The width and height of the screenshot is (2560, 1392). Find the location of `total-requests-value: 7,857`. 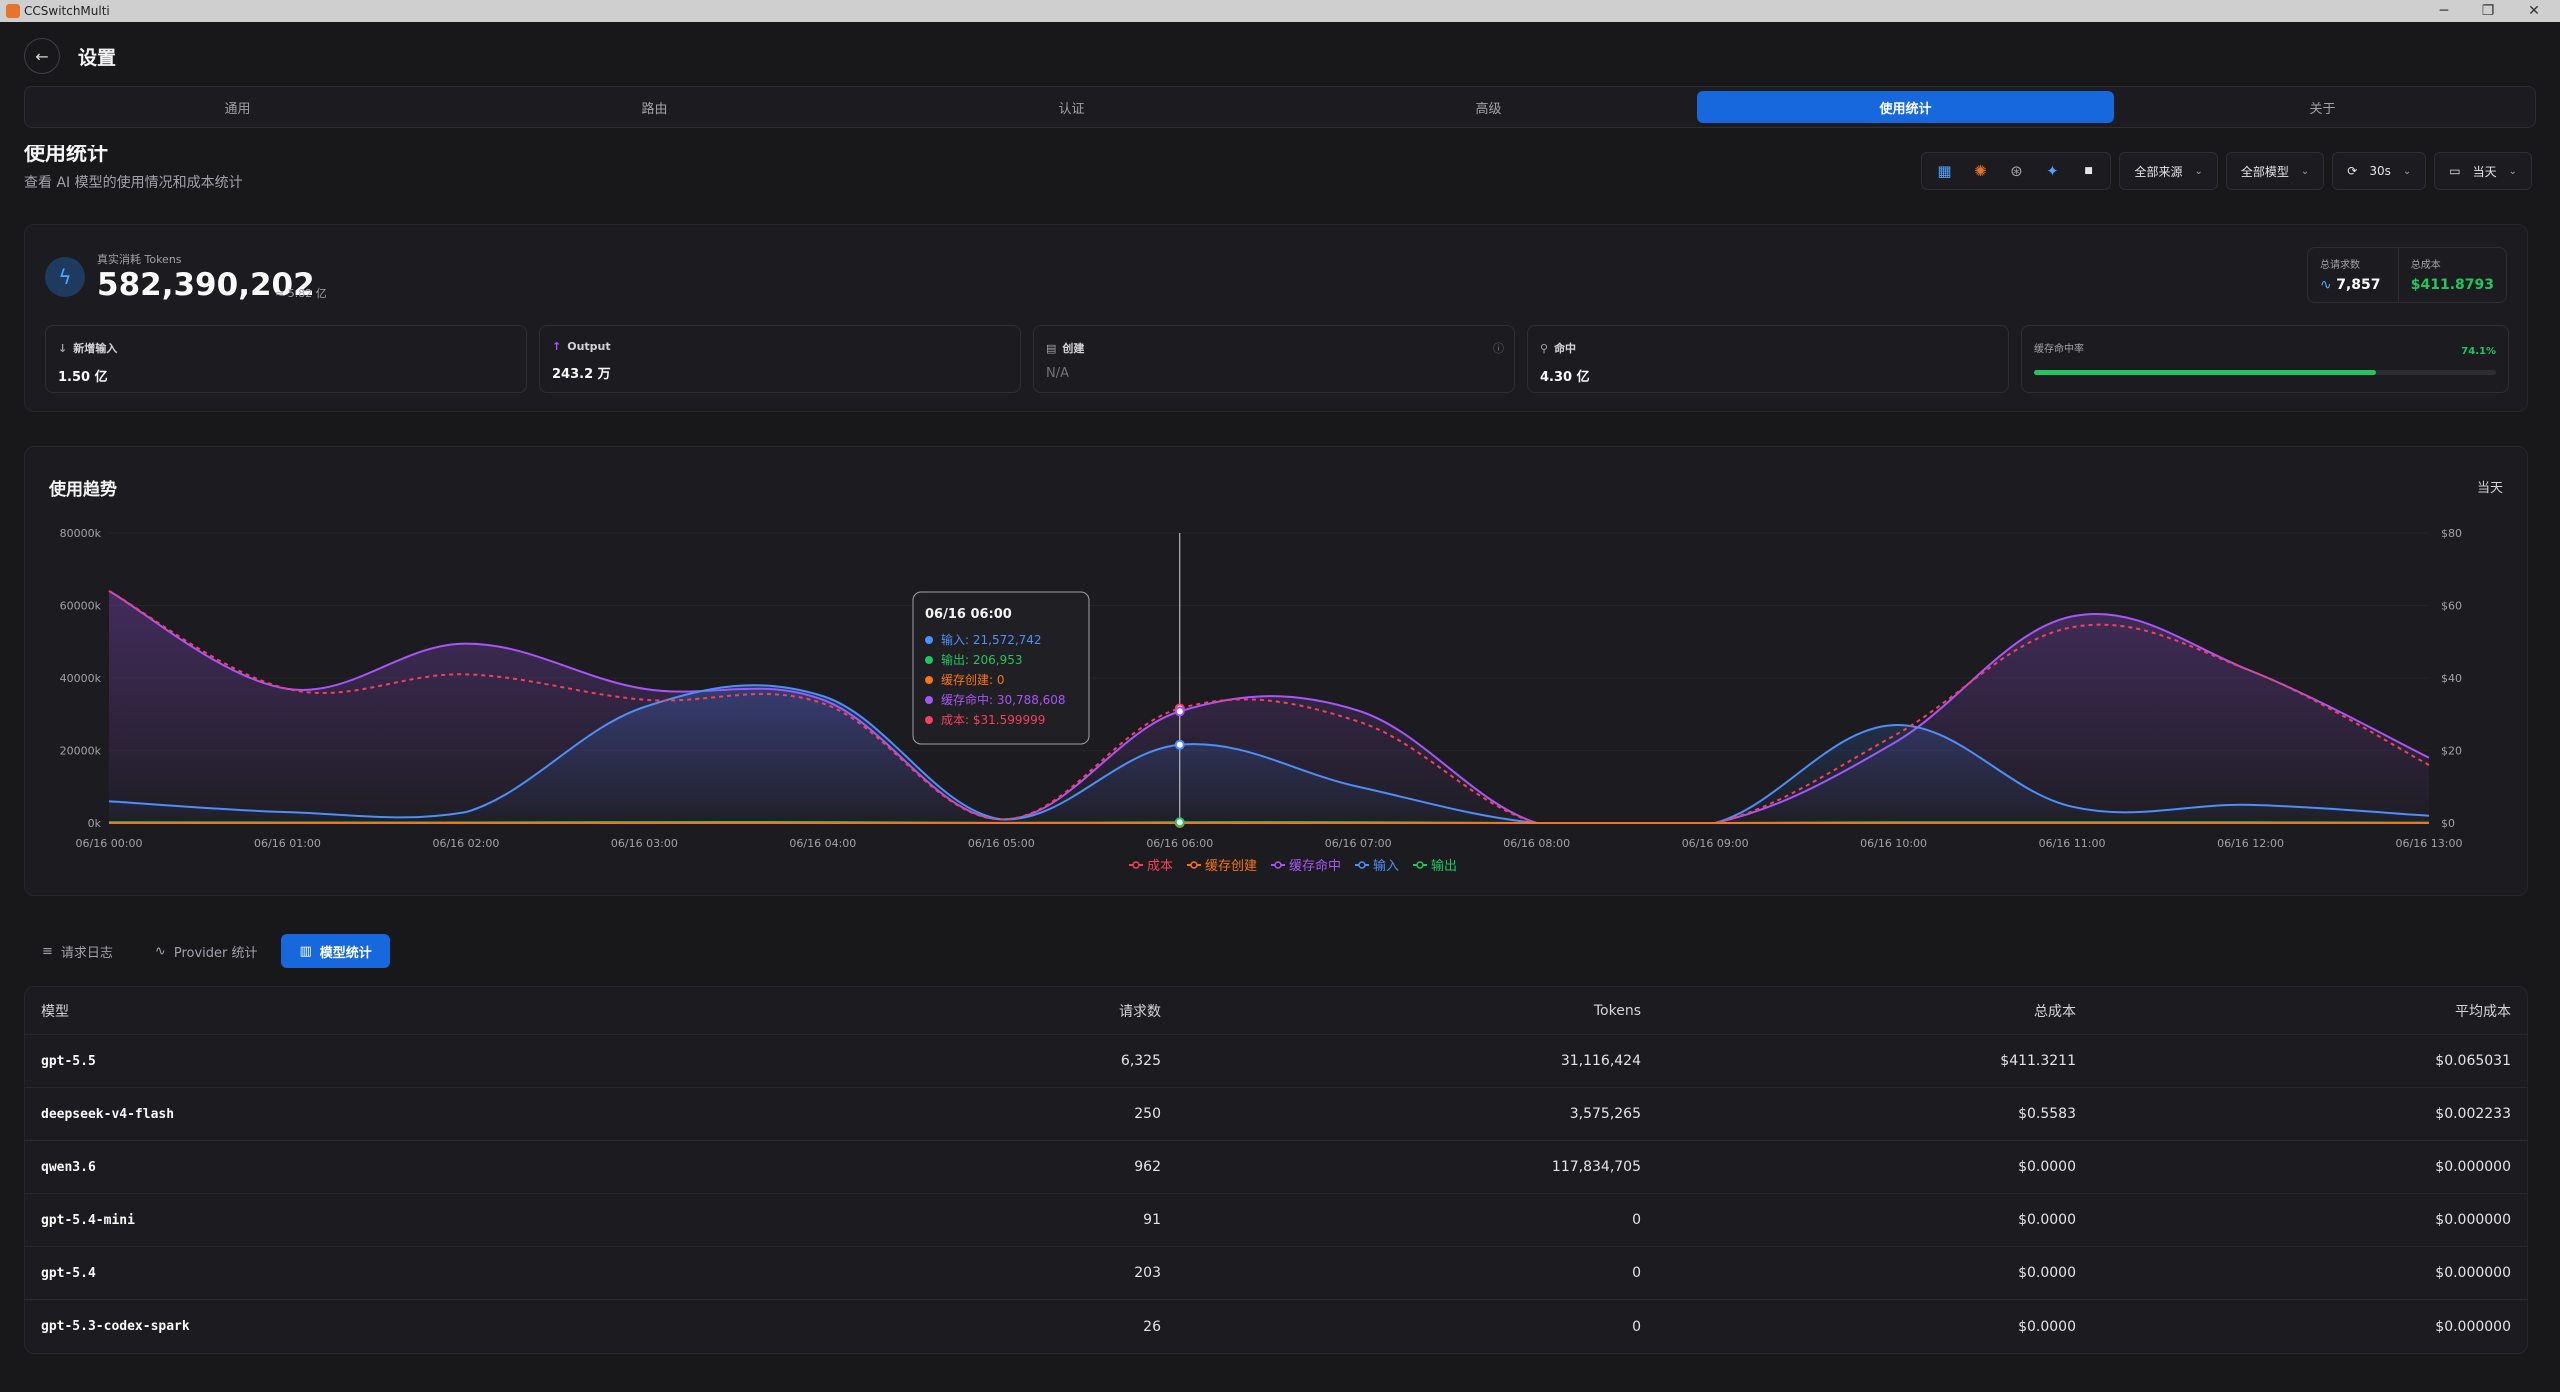

total-requests-value: 7,857 is located at coordinates (2358, 285).